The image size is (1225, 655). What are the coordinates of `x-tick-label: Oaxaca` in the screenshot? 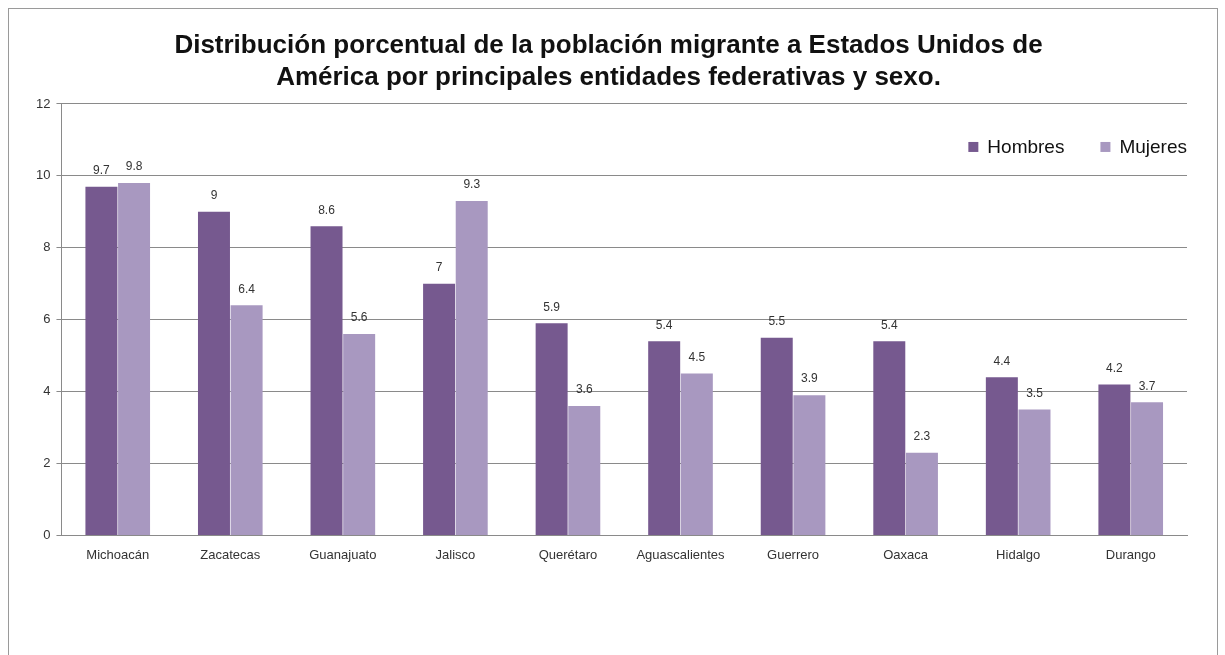 It's located at (906, 554).